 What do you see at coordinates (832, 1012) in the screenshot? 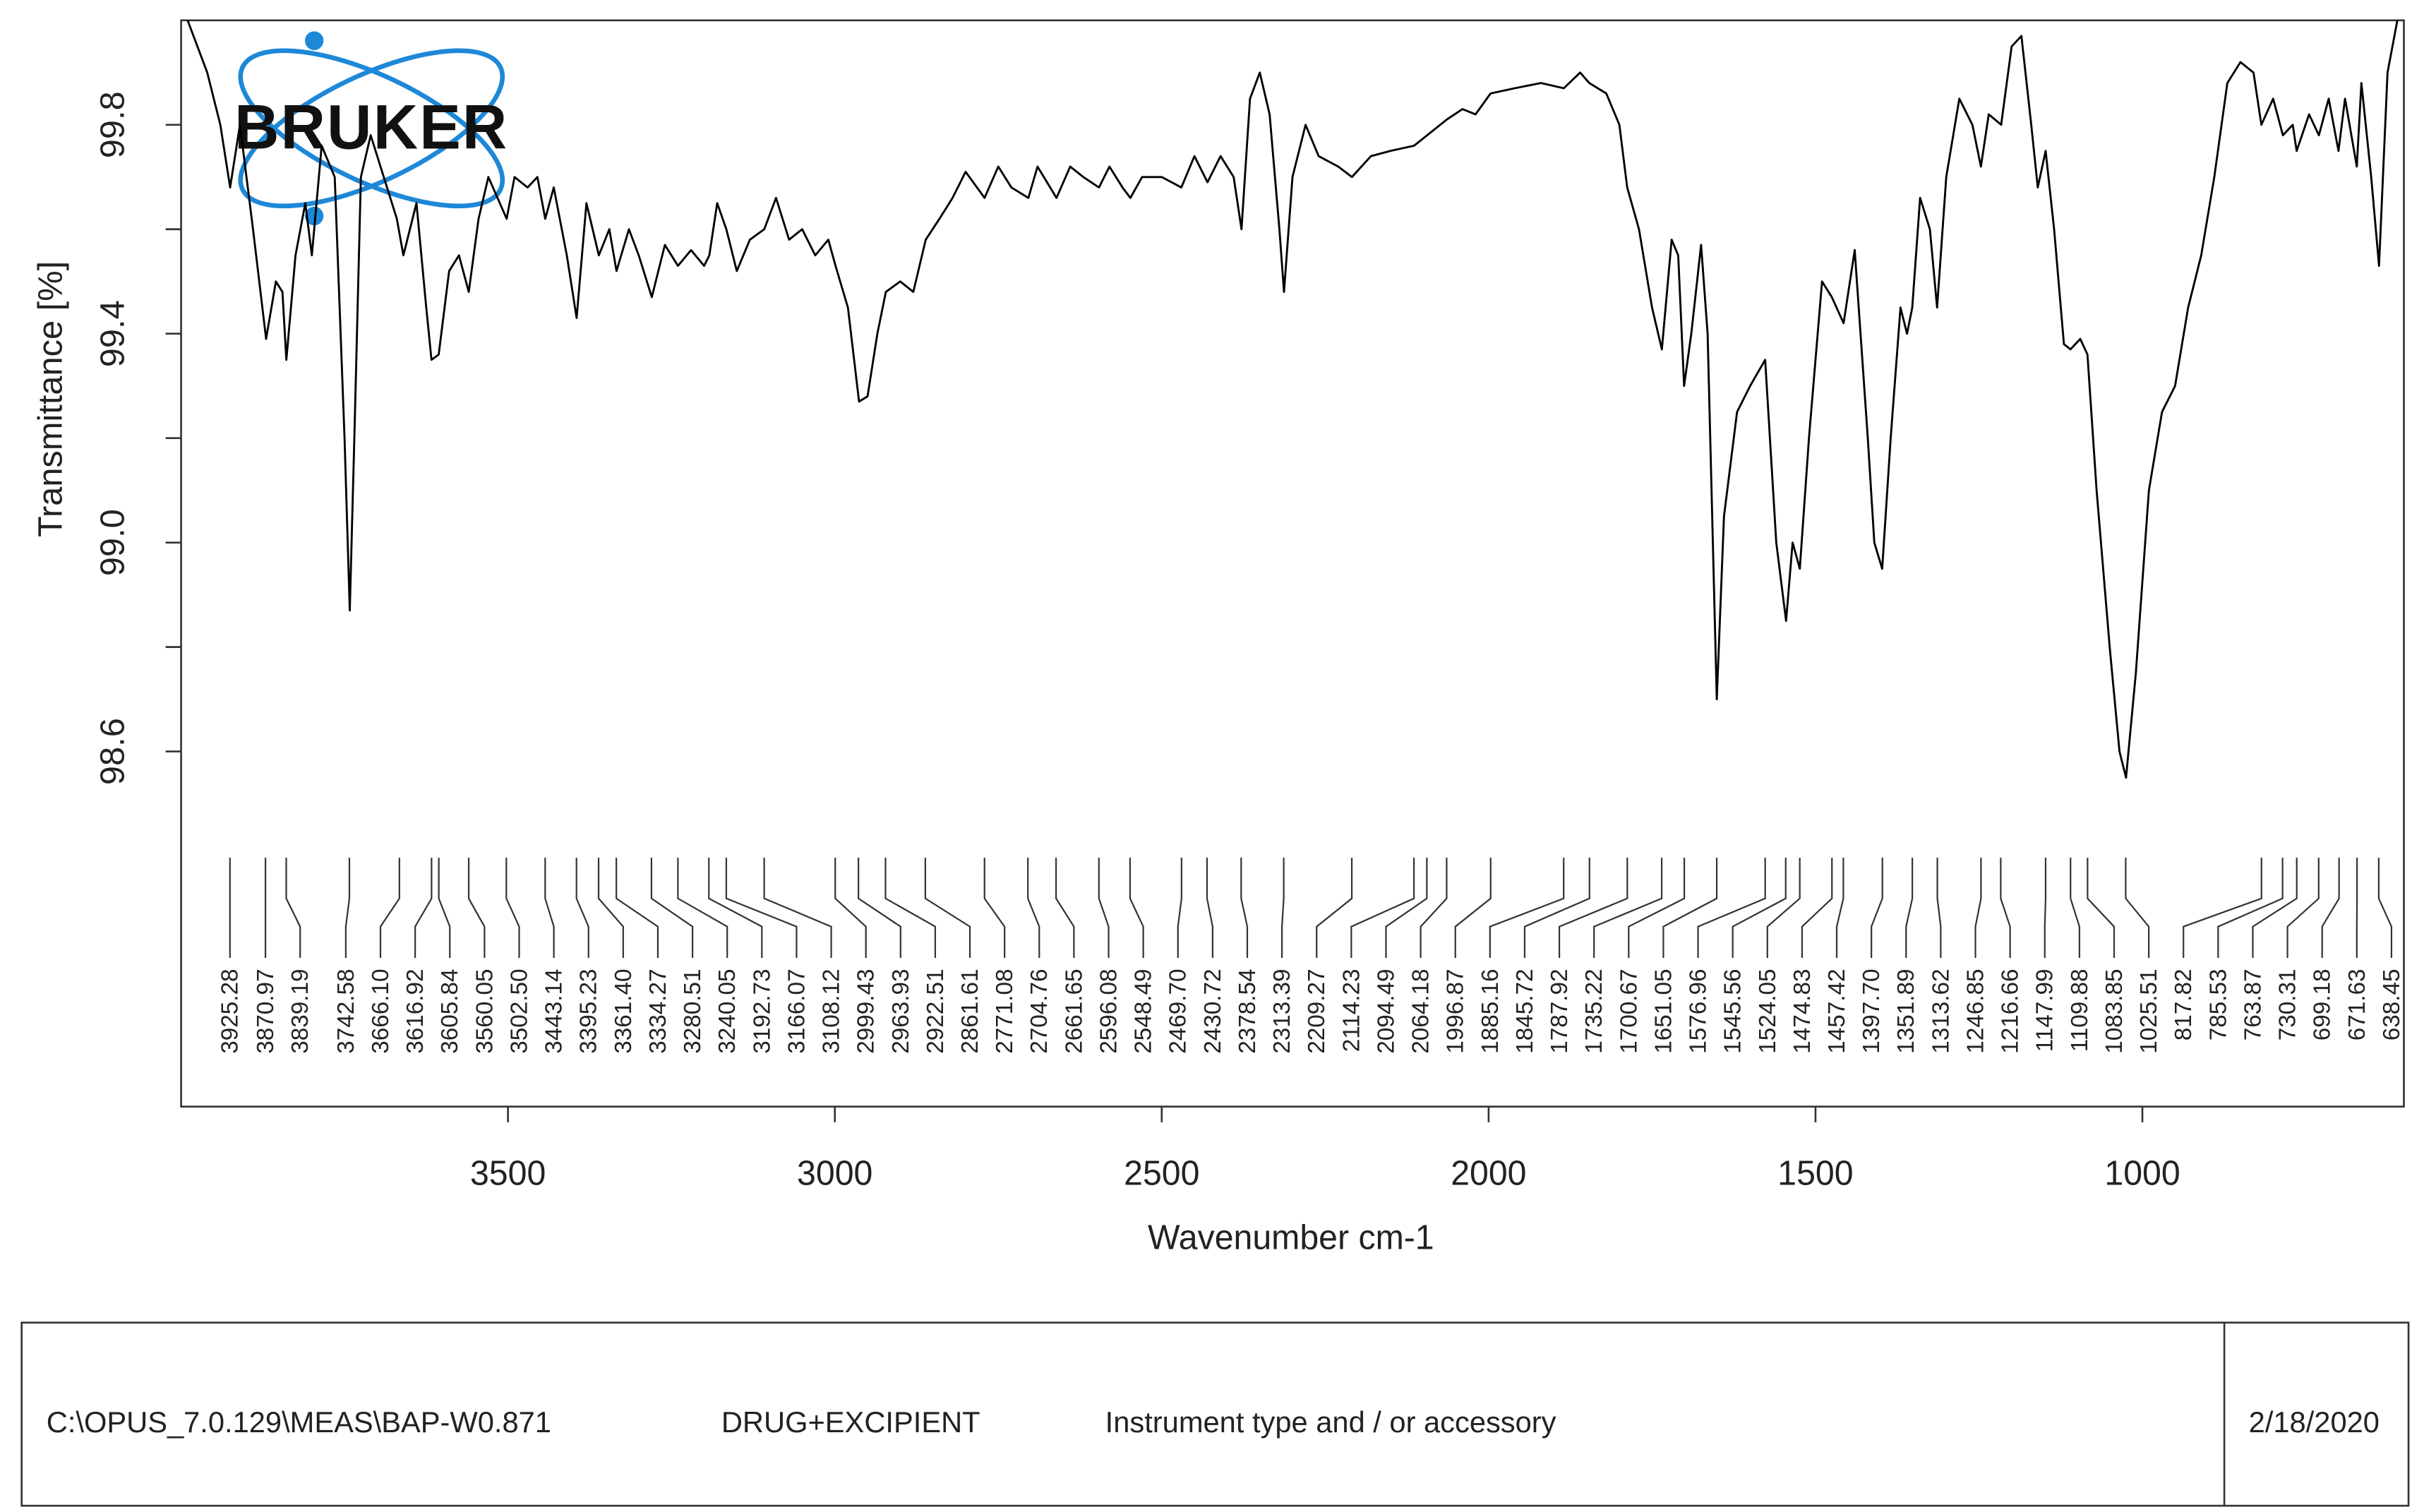
I see `peak-label: 3108.12` at bounding box center [832, 1012].